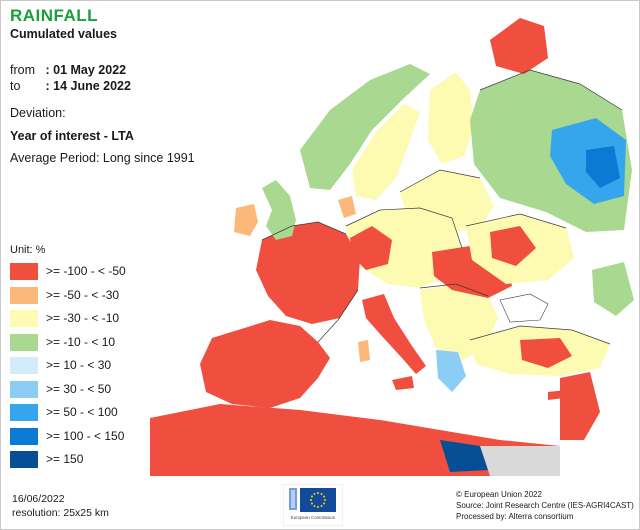 The image size is (640, 530). I want to click on region-poland-baltics, so click(447, 201).